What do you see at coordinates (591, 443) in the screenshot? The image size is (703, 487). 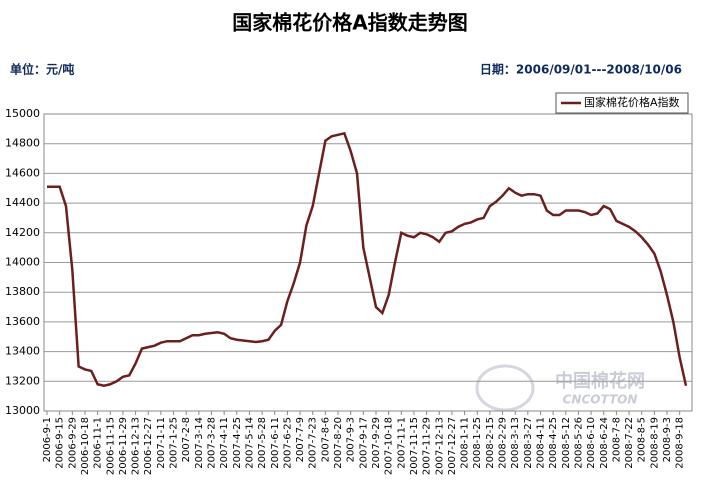 I see `x-tick-label: 2008-6-10` at bounding box center [591, 443].